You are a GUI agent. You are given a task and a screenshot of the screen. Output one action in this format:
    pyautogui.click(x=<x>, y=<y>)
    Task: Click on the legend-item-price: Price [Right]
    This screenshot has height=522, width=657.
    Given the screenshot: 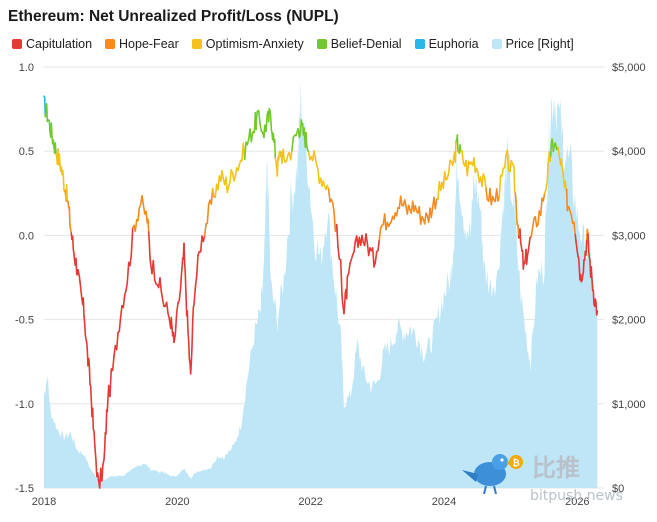 What is the action you would take?
    pyautogui.click(x=532, y=44)
    